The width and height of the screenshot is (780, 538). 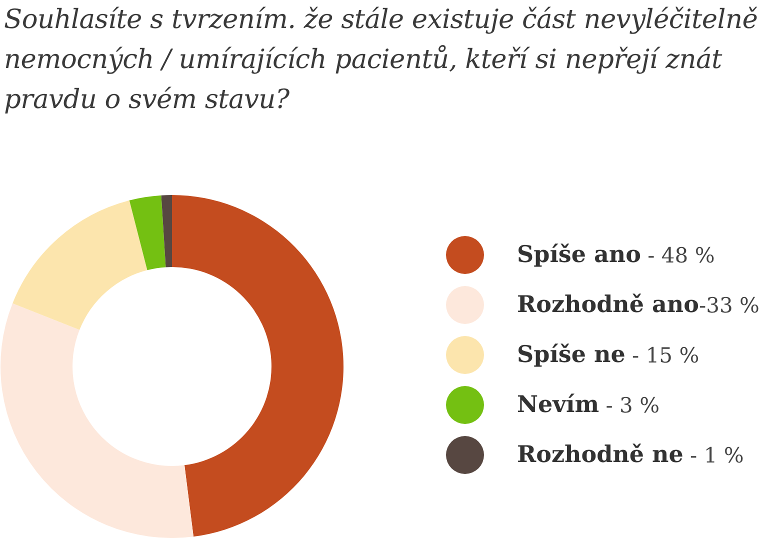 What do you see at coordinates (729, 305) in the screenshot?
I see `data-label: ‐33 %` at bounding box center [729, 305].